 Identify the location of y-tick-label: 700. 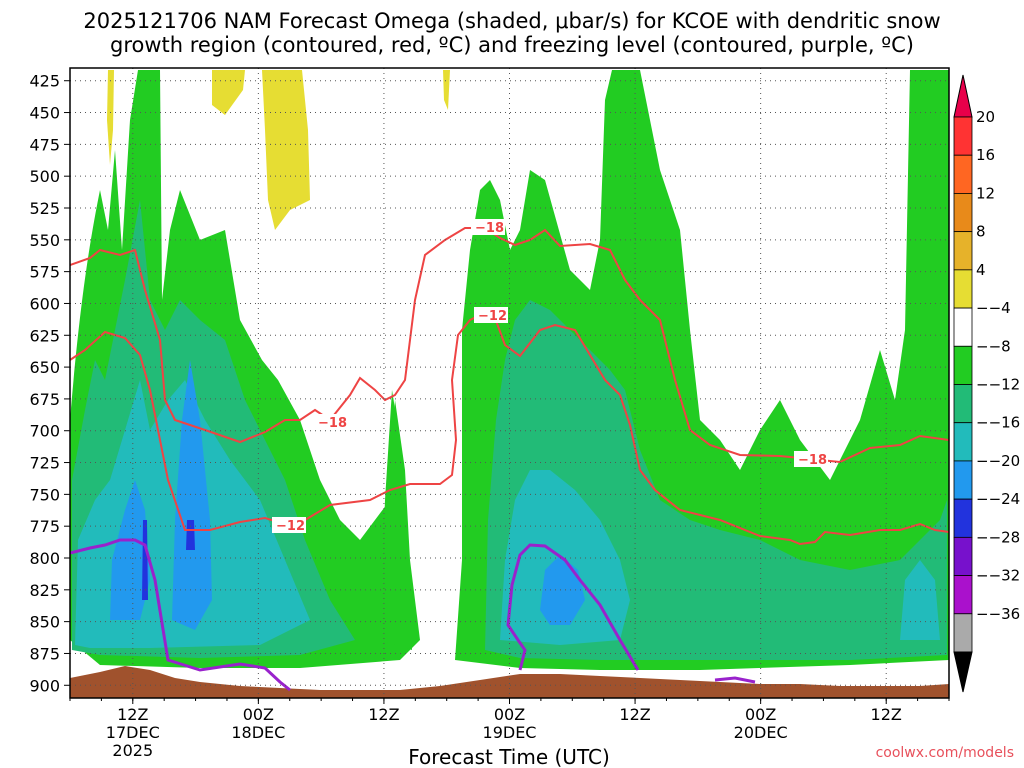
(44, 431).